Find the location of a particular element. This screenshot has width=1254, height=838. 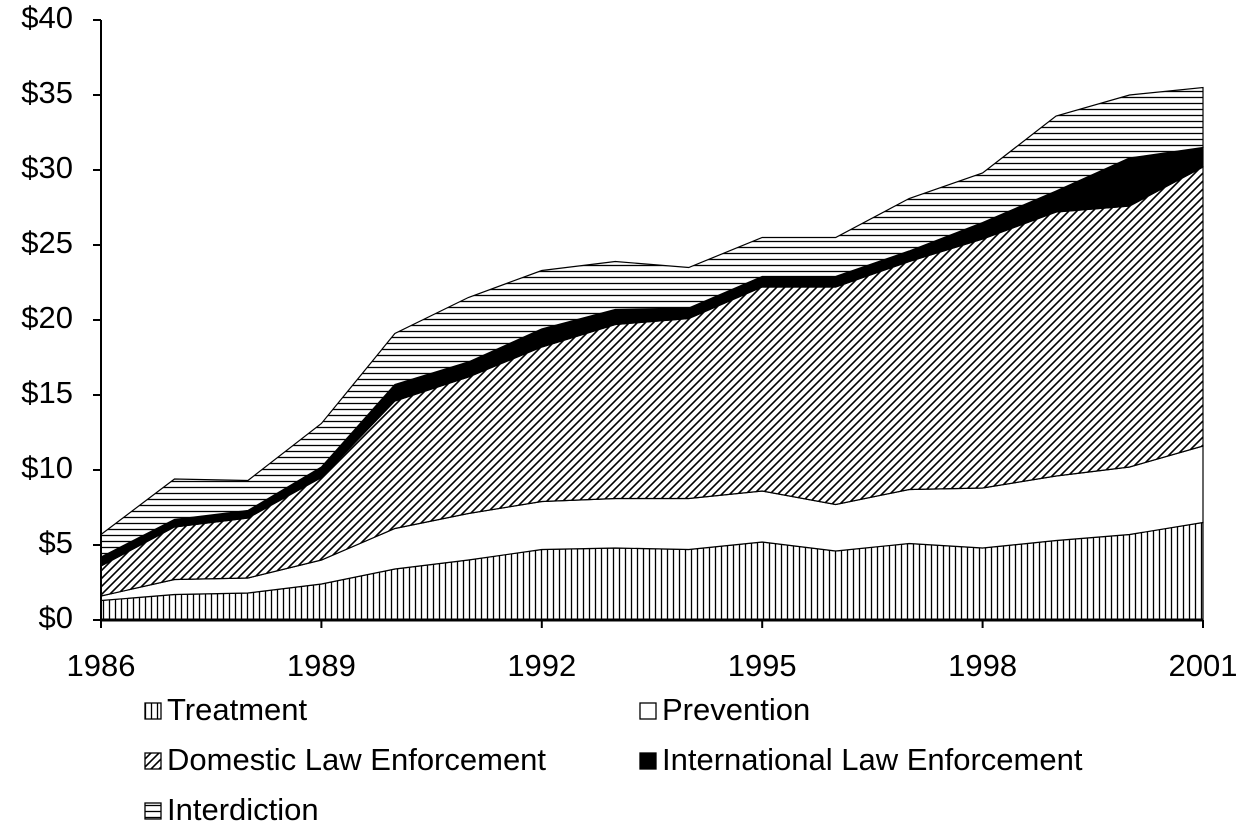

y-tick-label: $10 is located at coordinates (47, 467).